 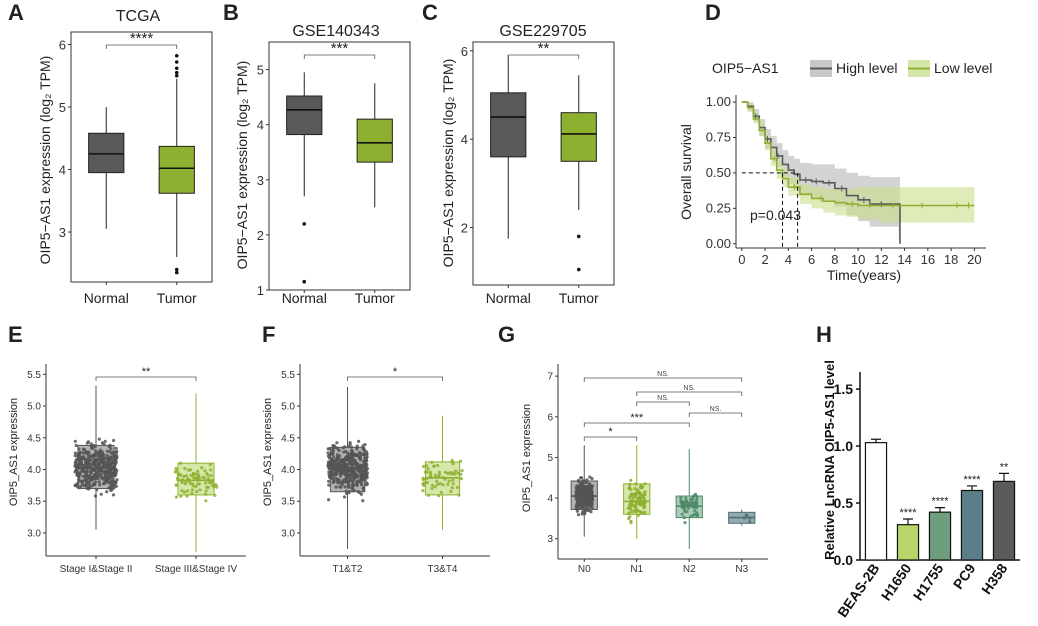 What do you see at coordinates (864, 275) in the screenshot?
I see `x-axis-label: Time(years)` at bounding box center [864, 275].